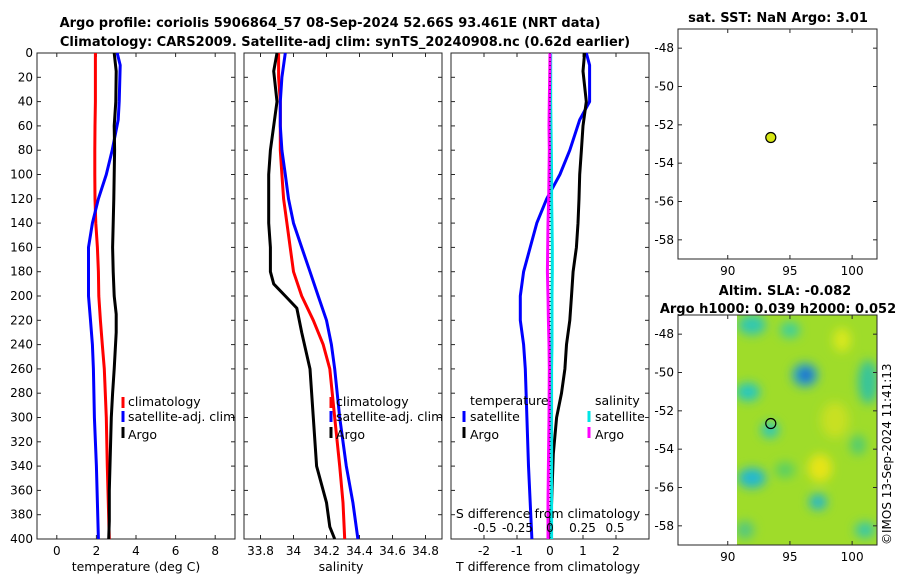 Image resolution: width=900 pixels, height=580 pixels. I want to click on temperature-series-argo, so click(112, 296).